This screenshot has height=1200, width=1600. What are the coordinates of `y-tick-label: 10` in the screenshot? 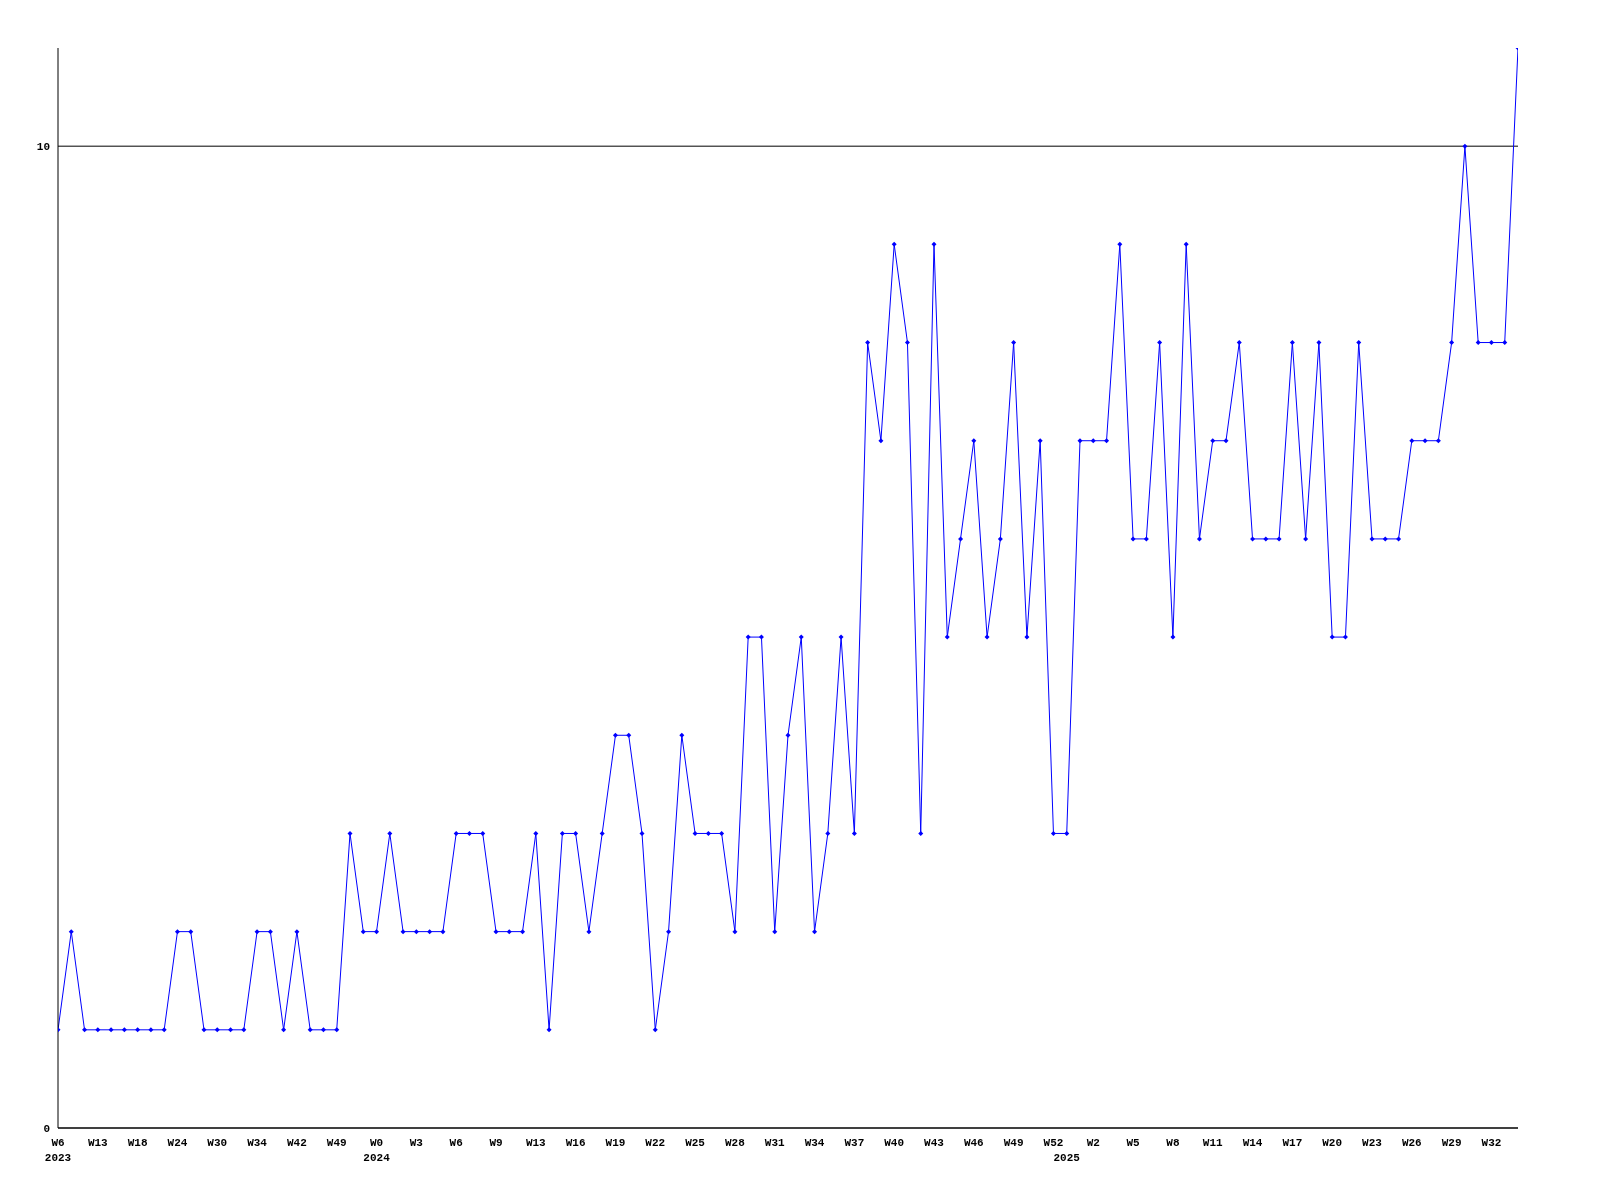 It's located at (43, 147).